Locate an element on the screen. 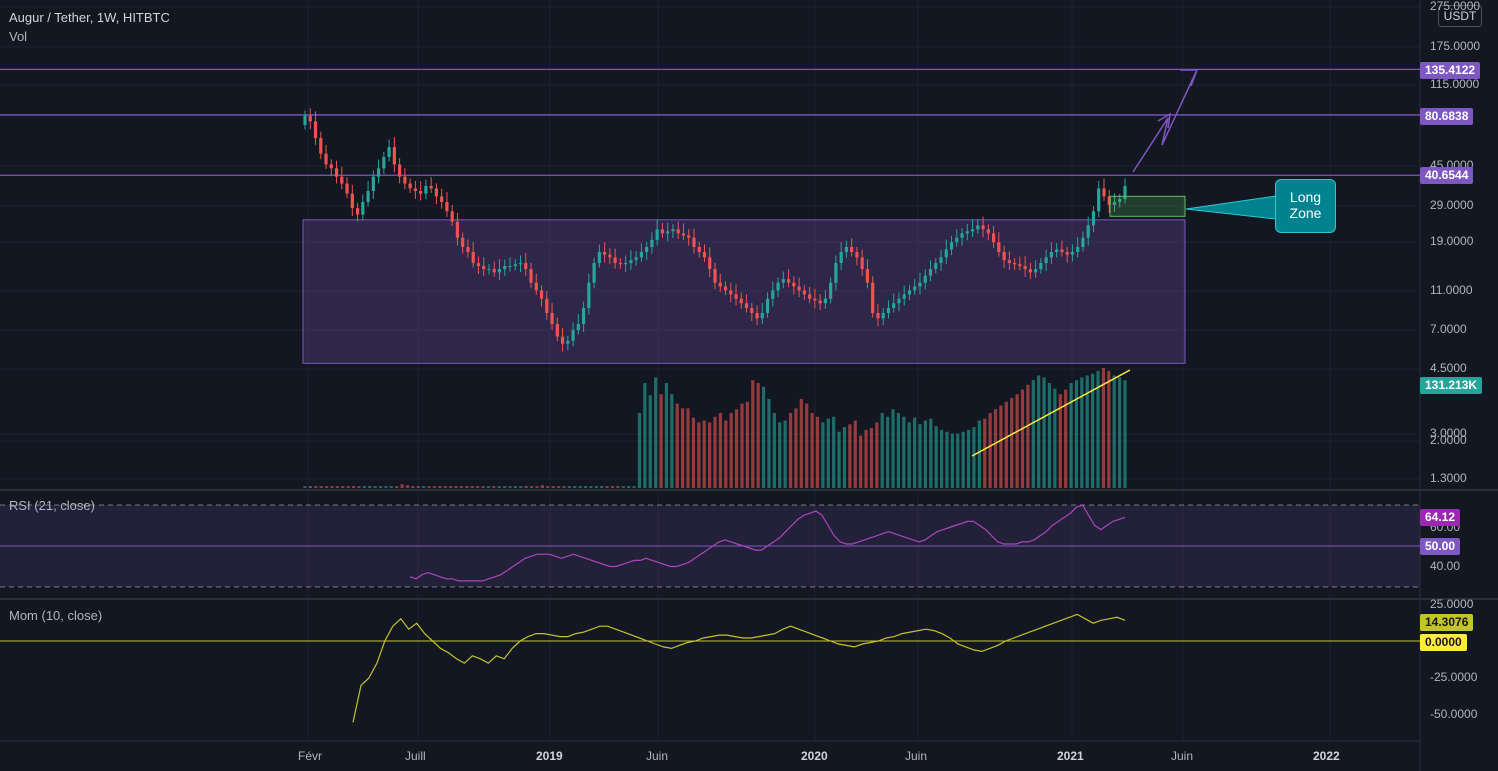  long-zone-callout: Long Zone is located at coordinates (1305, 206).